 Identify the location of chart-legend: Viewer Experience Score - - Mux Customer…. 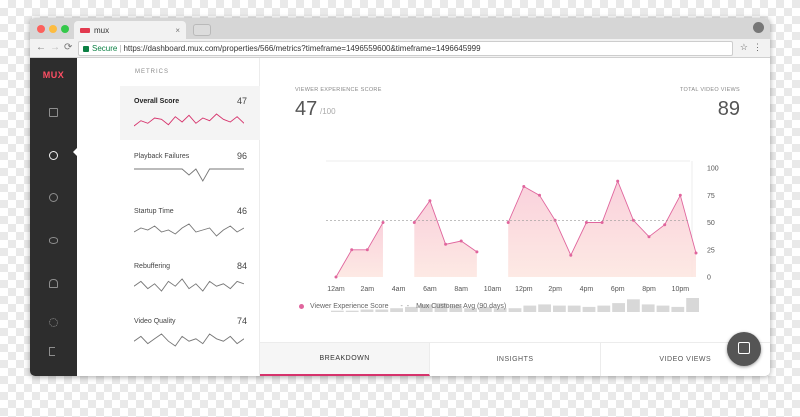
(402, 306).